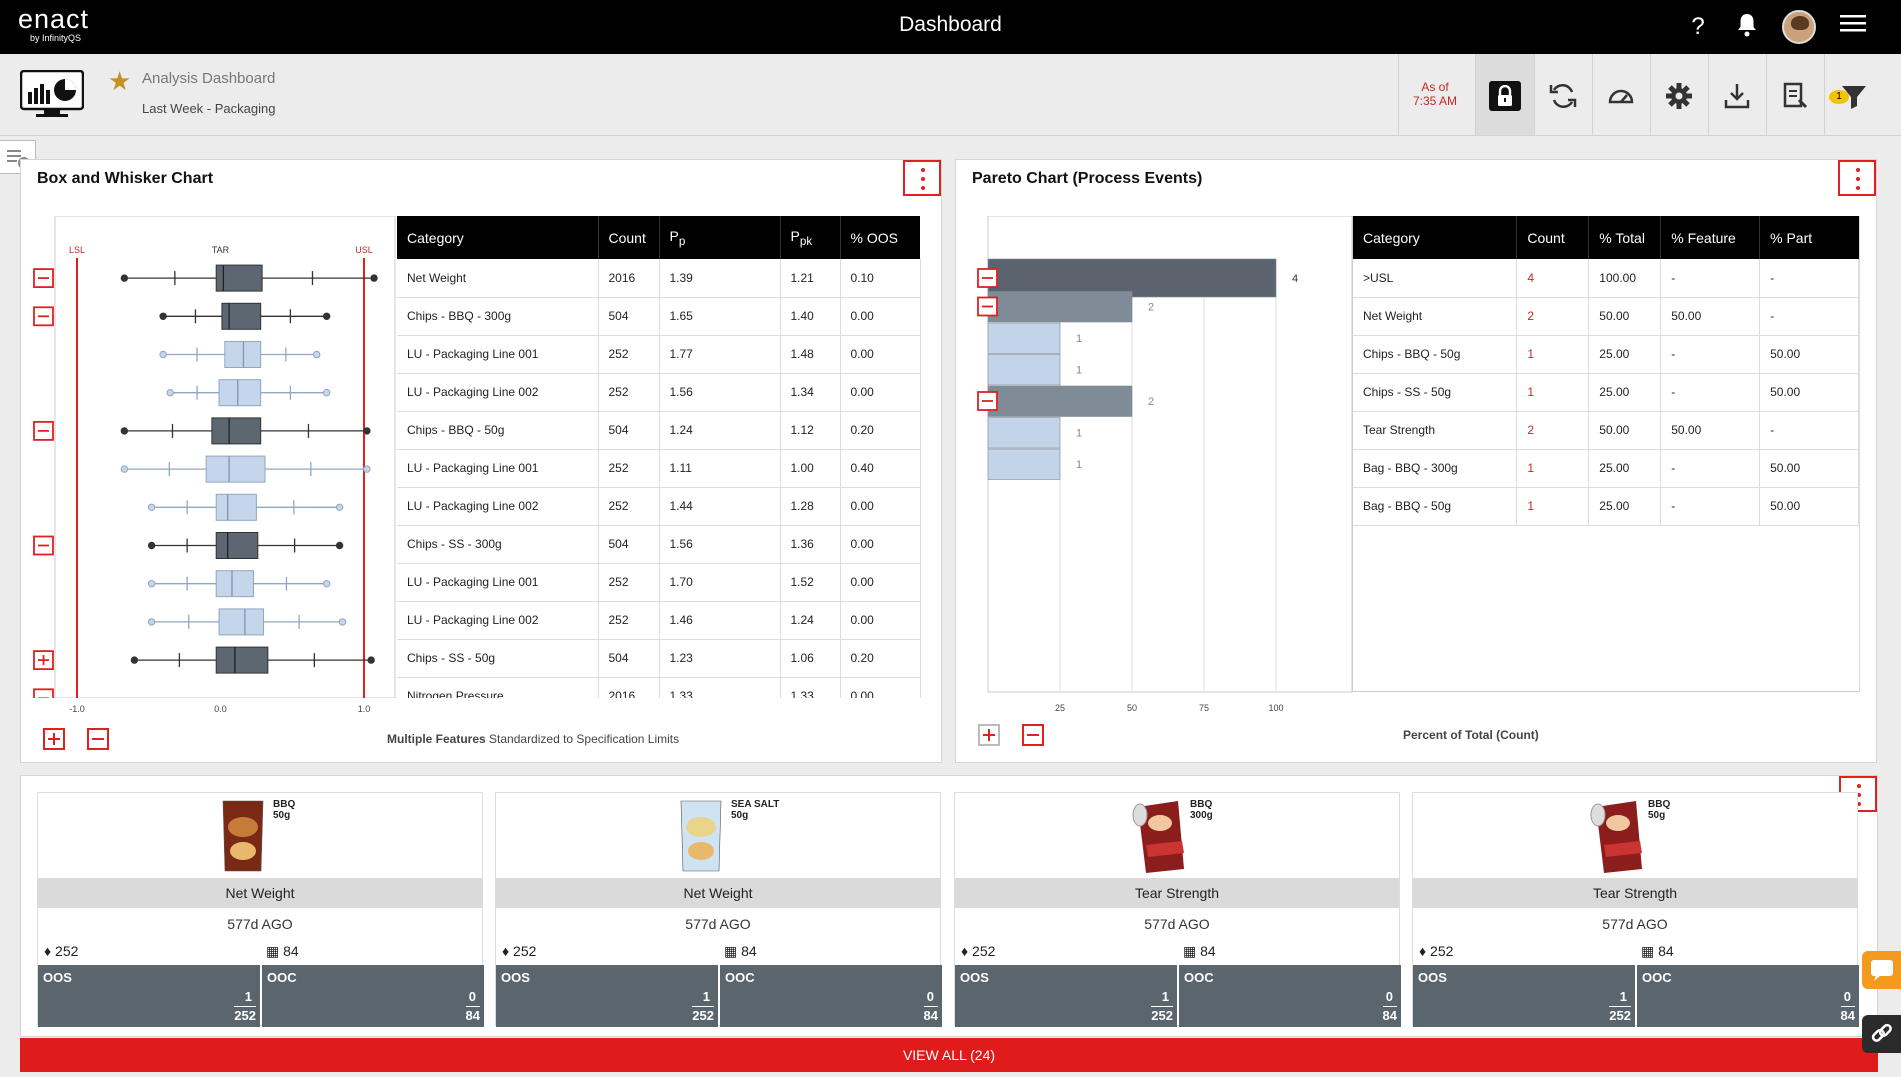 Image resolution: width=1901 pixels, height=1077 pixels. What do you see at coordinates (720, 582) in the screenshot?
I see `cell-pp: 1.70` at bounding box center [720, 582].